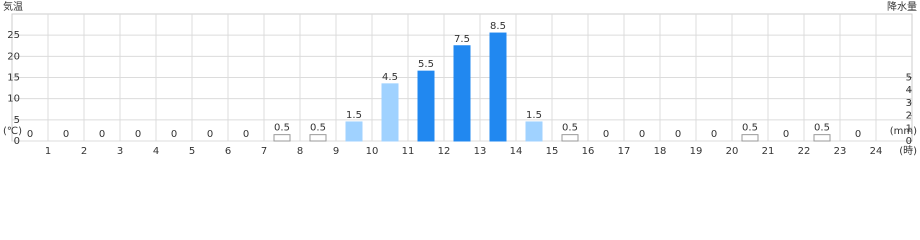  Describe the element at coordinates (624, 151) in the screenshot. I see `x-tick-label: 17` at that location.